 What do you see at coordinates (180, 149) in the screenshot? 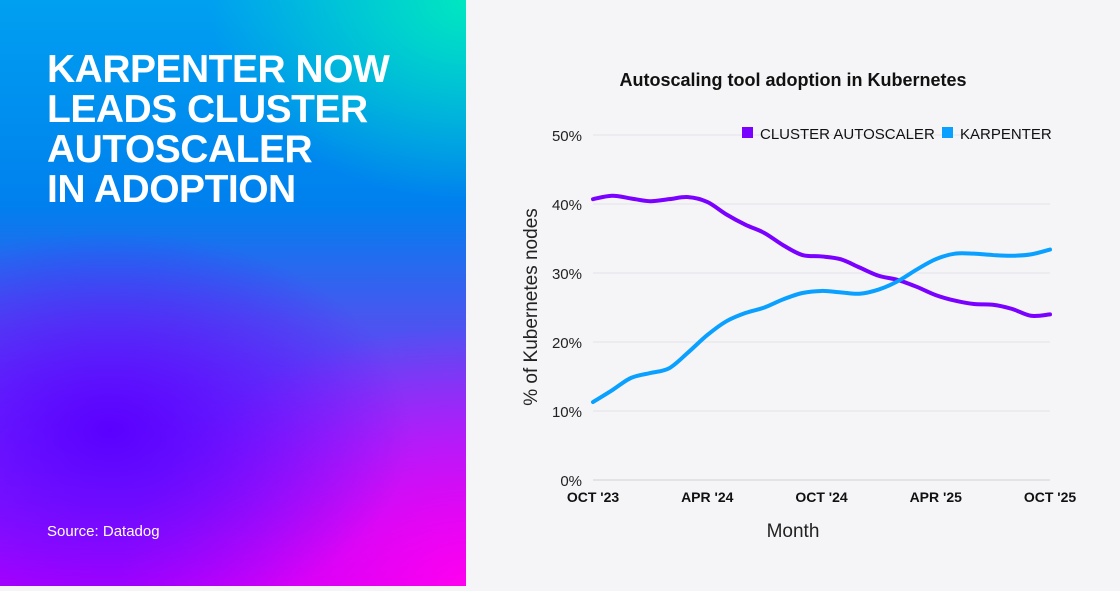
I see `headline-line: AUTOSCALER` at bounding box center [180, 149].